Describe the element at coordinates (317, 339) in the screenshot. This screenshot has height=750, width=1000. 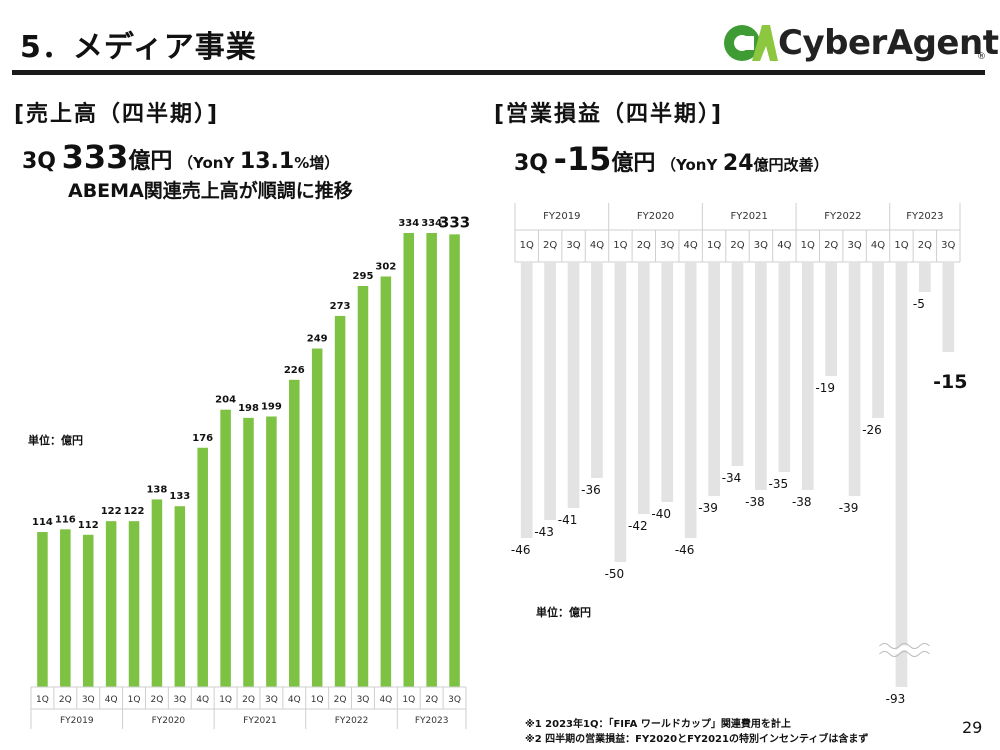
I see `revenue-data-label: 249` at that location.